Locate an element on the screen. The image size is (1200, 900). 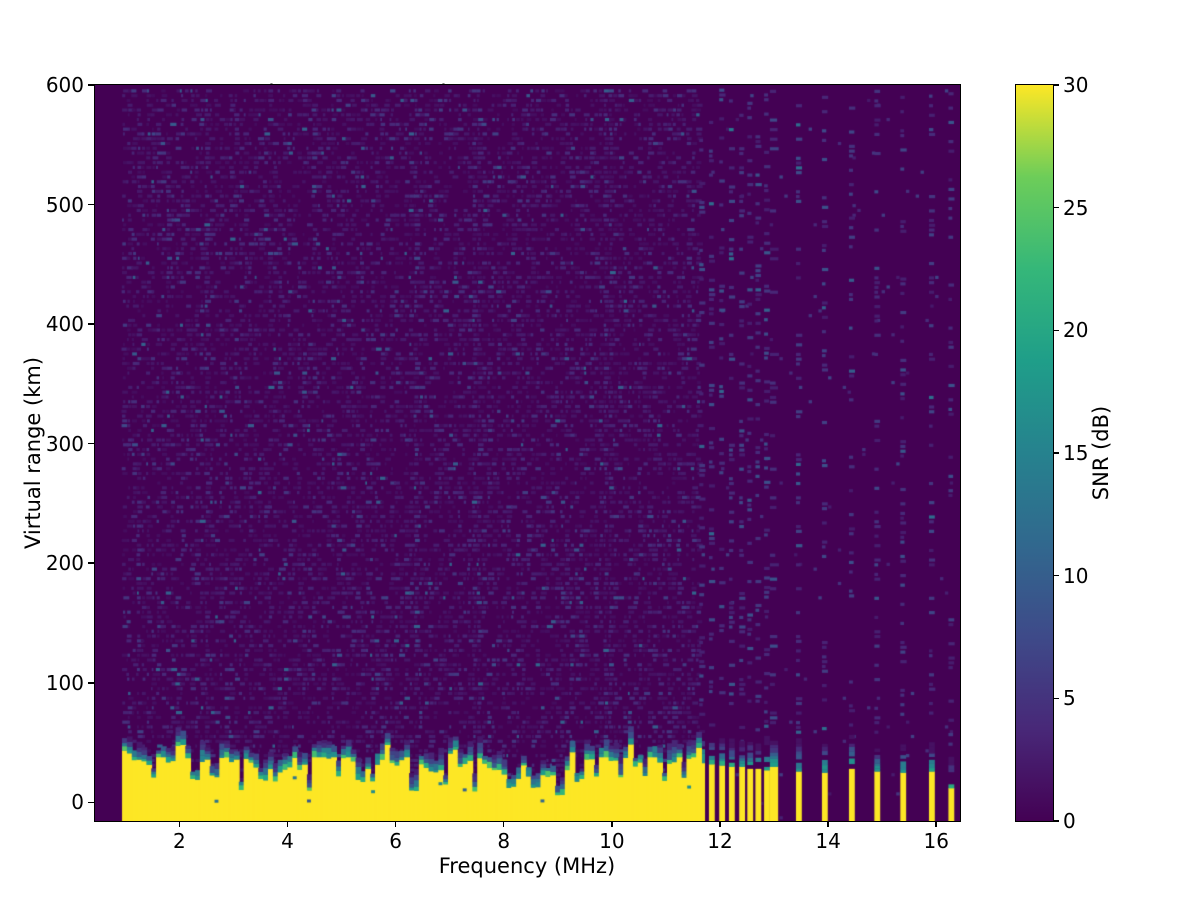
y-axis-label: Virtual range (km) is located at coordinates (33, 453).